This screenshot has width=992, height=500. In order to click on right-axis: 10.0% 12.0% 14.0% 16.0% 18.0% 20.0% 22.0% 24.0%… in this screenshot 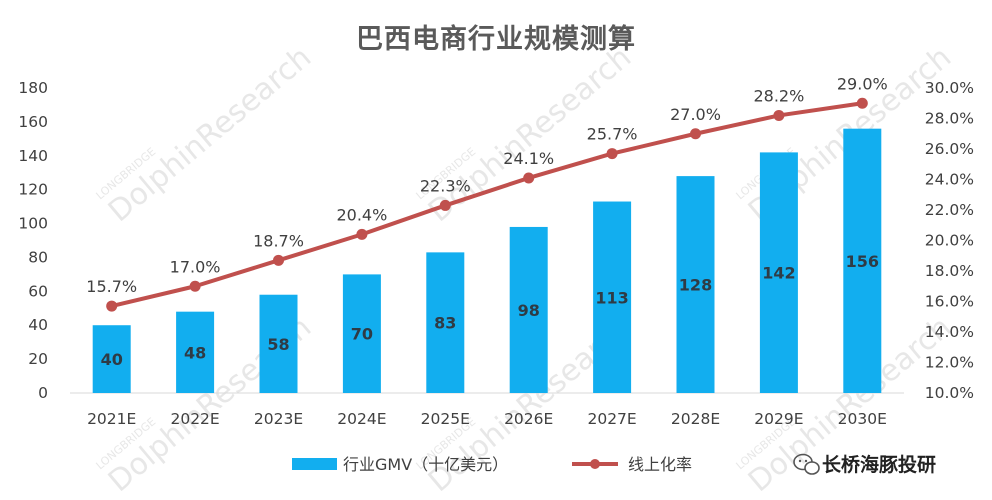, I will do `click(949, 240)`.